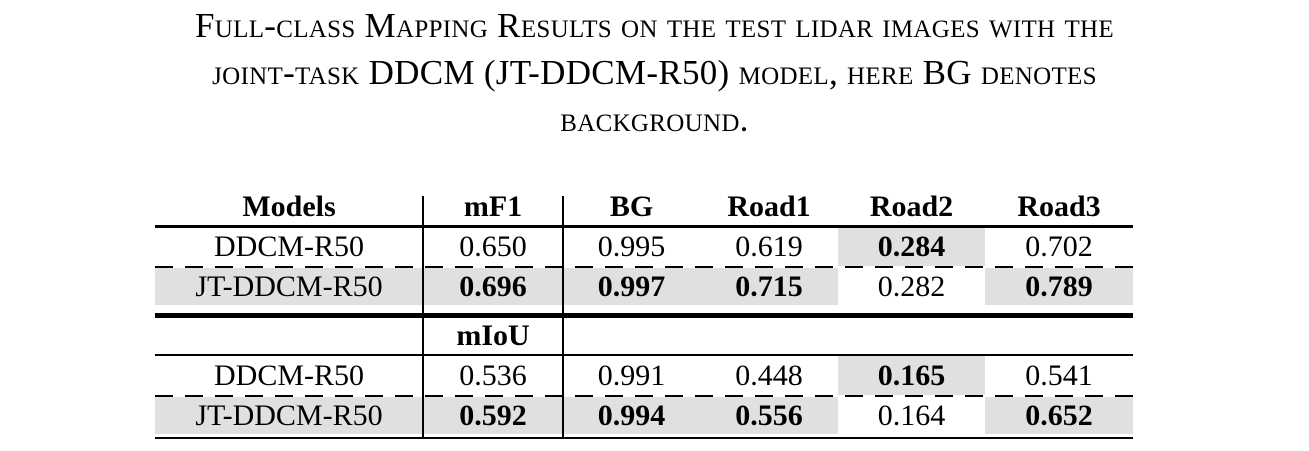 The width and height of the screenshot is (1309, 451). I want to click on value-cell: 0.448, so click(769, 375).